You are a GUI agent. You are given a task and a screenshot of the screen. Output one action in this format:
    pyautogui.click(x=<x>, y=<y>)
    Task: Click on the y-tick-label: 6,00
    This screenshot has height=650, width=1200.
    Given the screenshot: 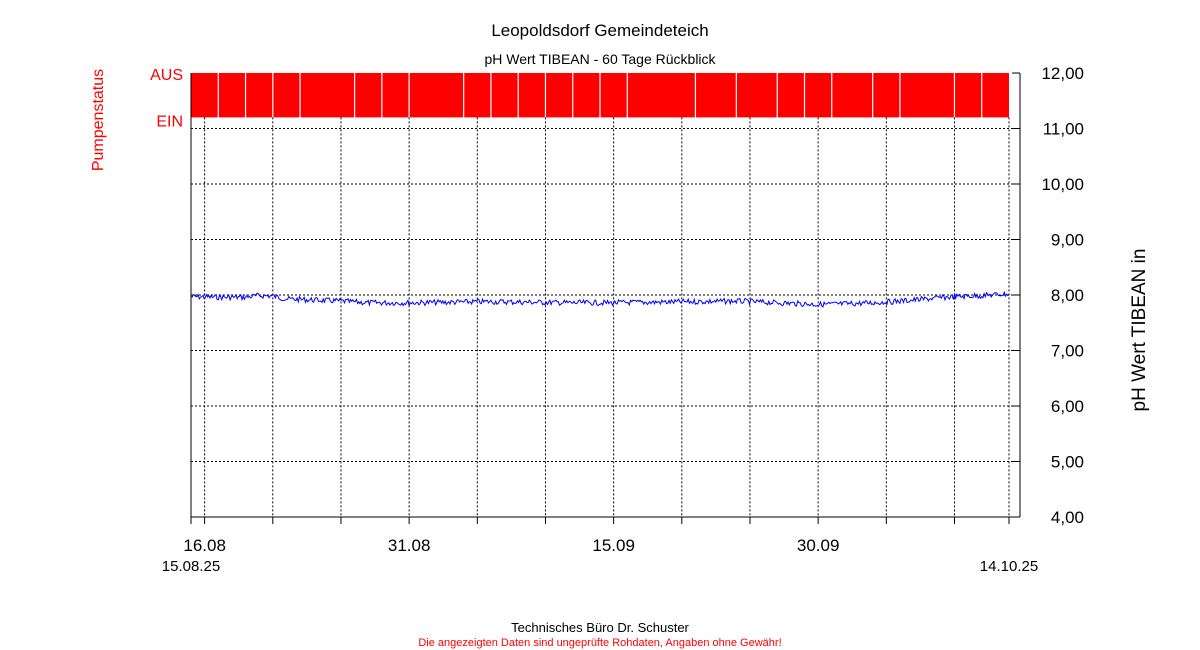 What is the action you would take?
    pyautogui.click(x=1067, y=406)
    